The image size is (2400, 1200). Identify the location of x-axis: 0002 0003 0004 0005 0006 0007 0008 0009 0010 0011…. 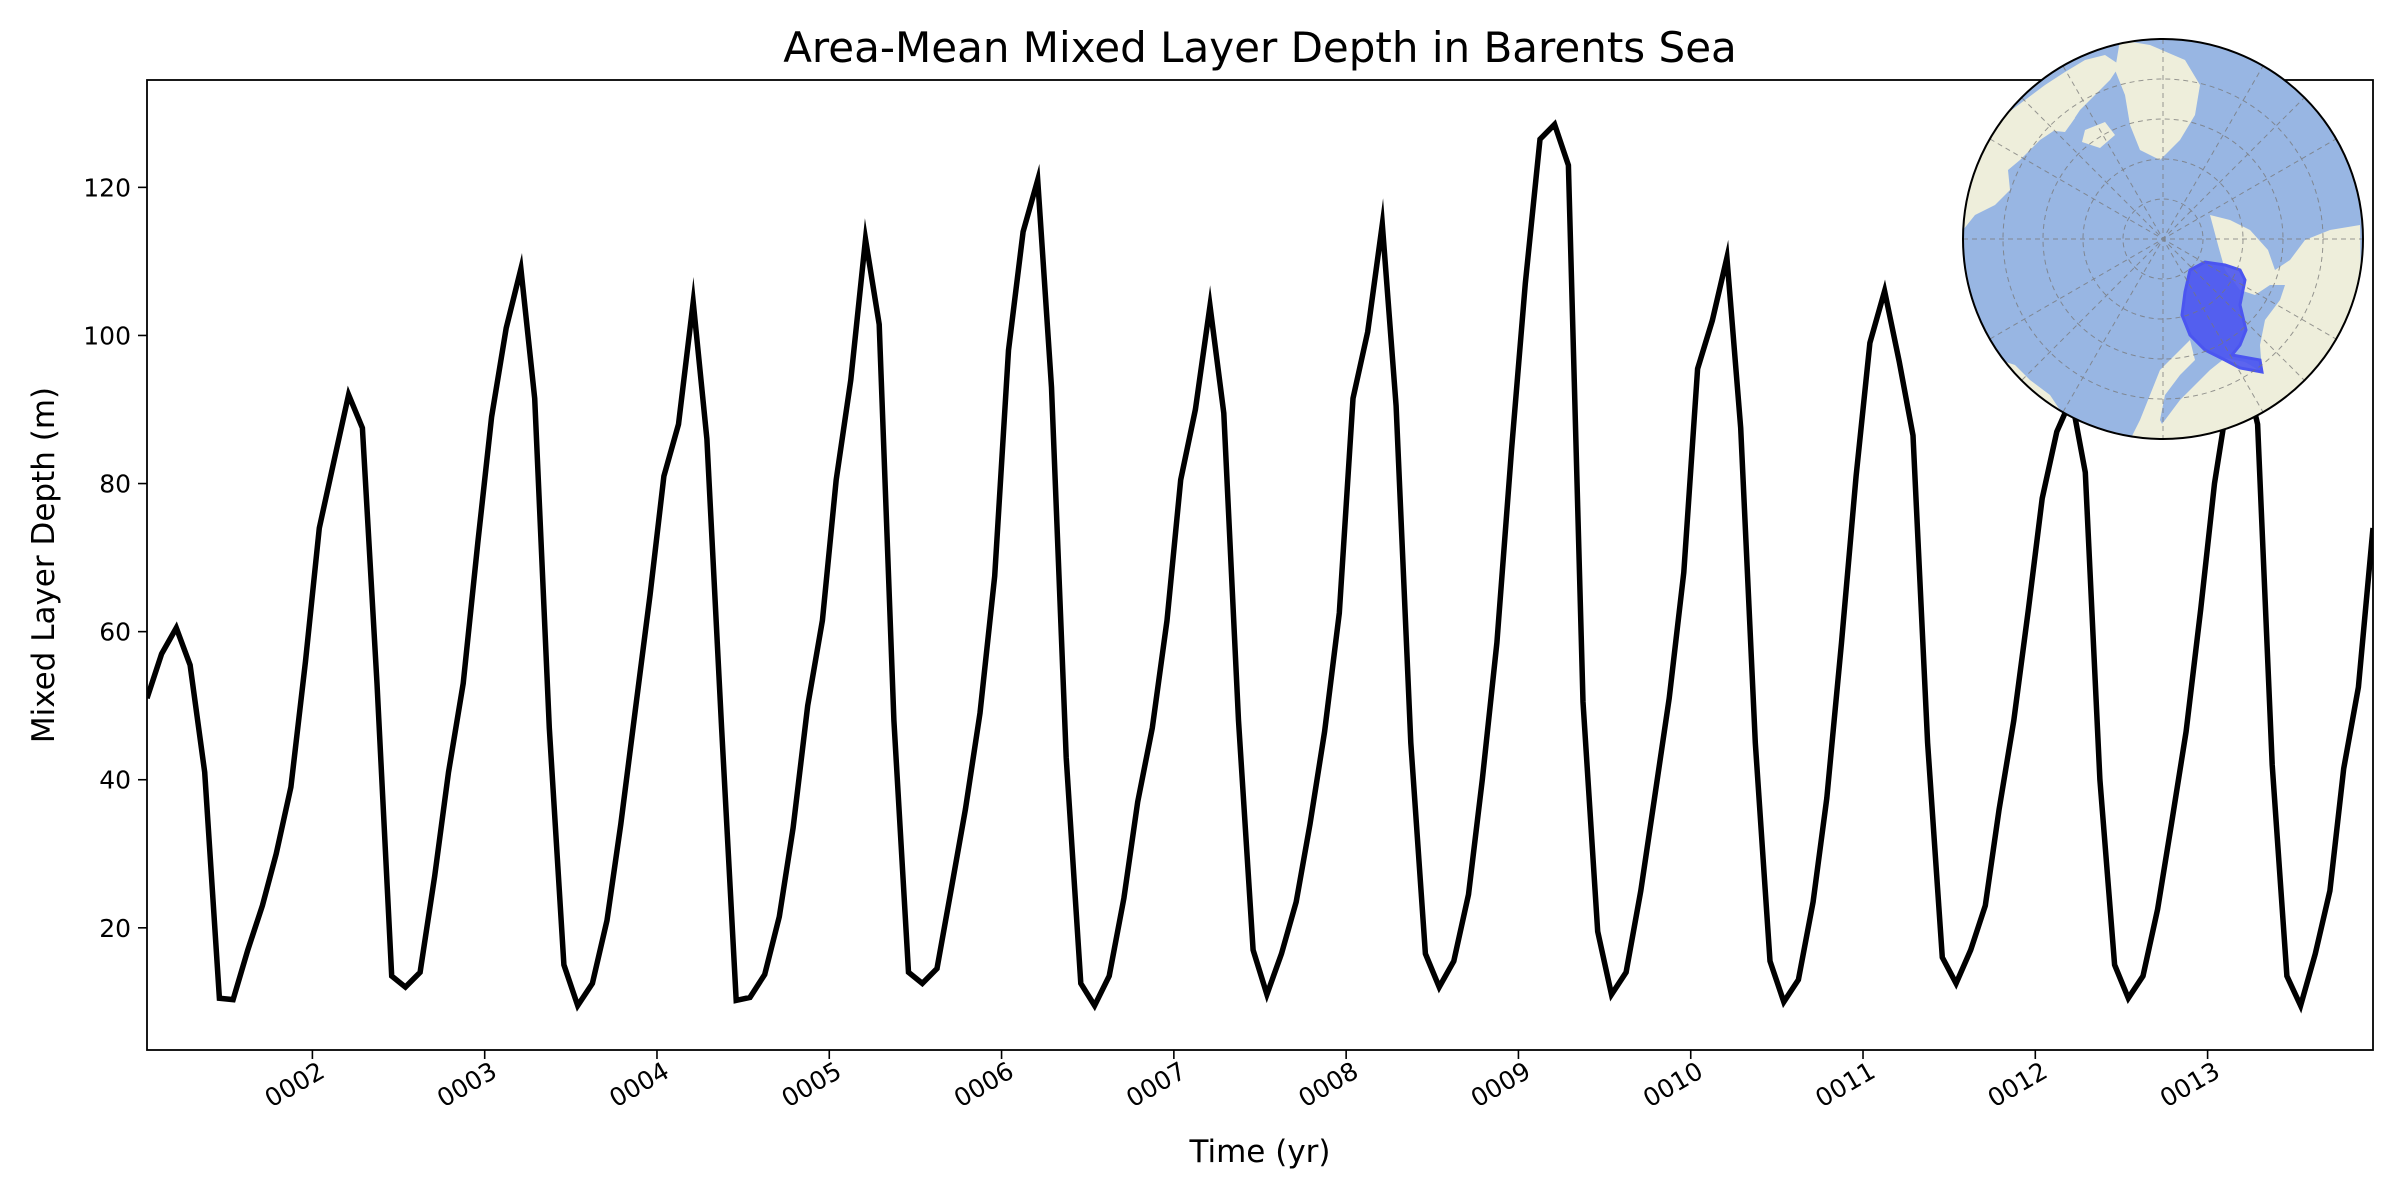
(1242, 1081).